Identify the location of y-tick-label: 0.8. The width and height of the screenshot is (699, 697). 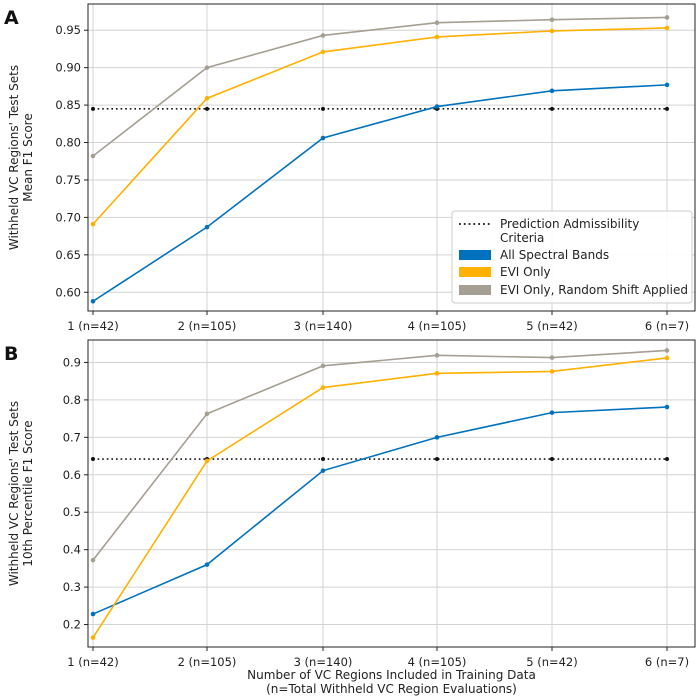
(72, 400).